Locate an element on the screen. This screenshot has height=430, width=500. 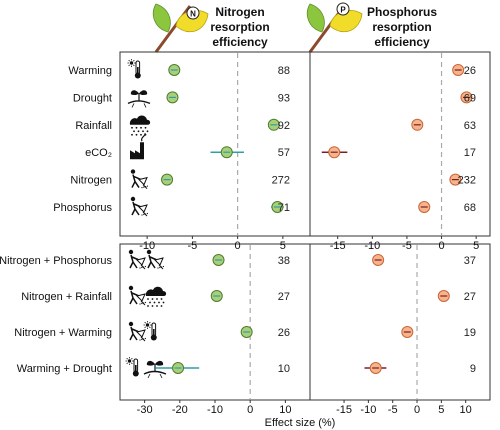
nitrogen-badge-icon: N is located at coordinates (193, 13).